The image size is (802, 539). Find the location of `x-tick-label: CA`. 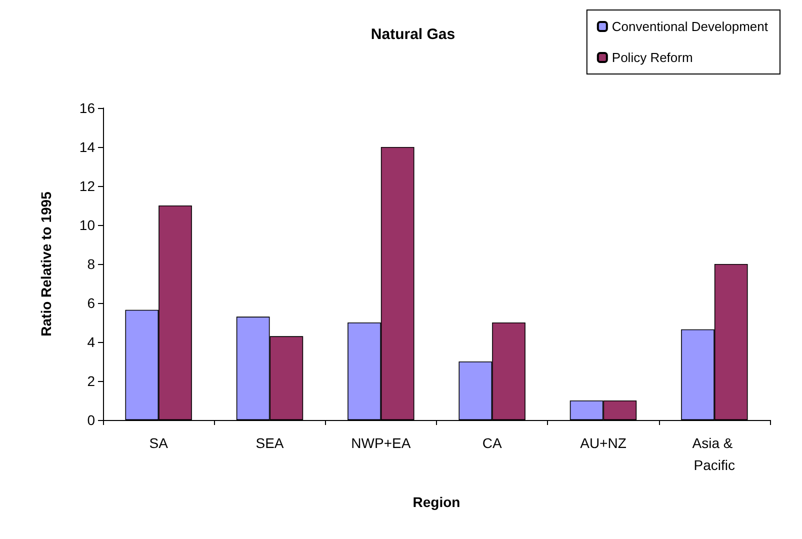

x-tick-label: CA is located at coordinates (492, 443).